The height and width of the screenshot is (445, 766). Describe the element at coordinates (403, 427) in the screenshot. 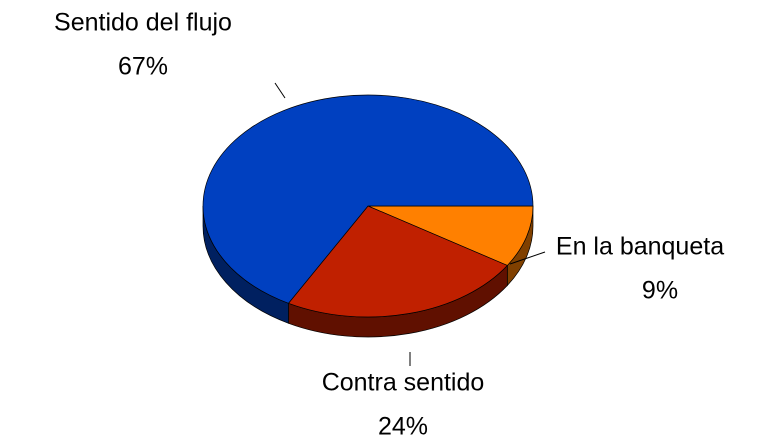

I see `slice-value-label: 24%` at that location.